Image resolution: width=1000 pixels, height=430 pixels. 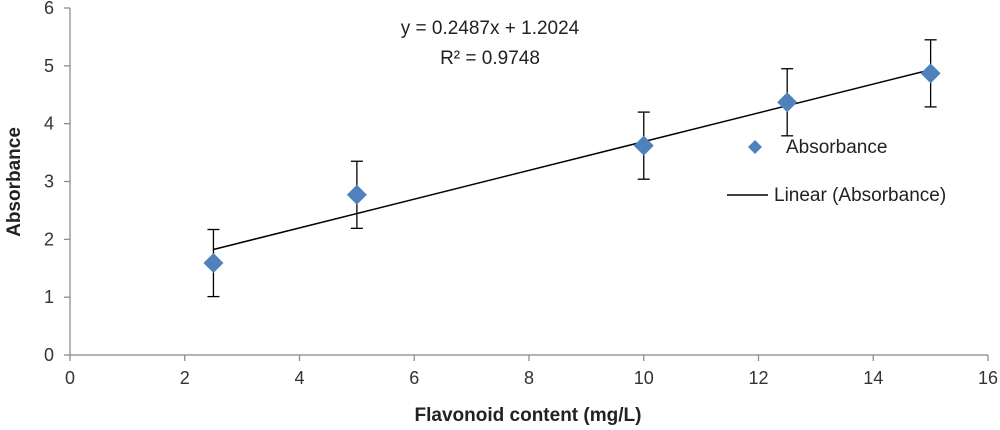 I want to click on r-squared-label: R² = 0.9748, so click(x=490, y=58).